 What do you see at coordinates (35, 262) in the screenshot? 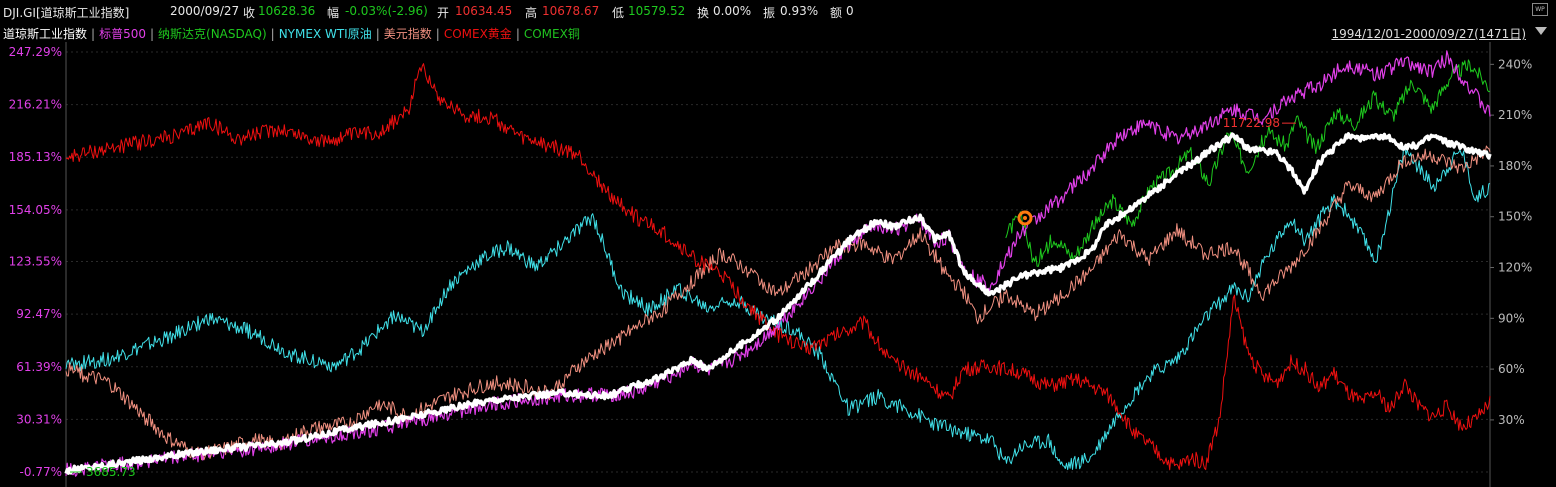
I see `left-axis-tick: 123.55%` at bounding box center [35, 262].